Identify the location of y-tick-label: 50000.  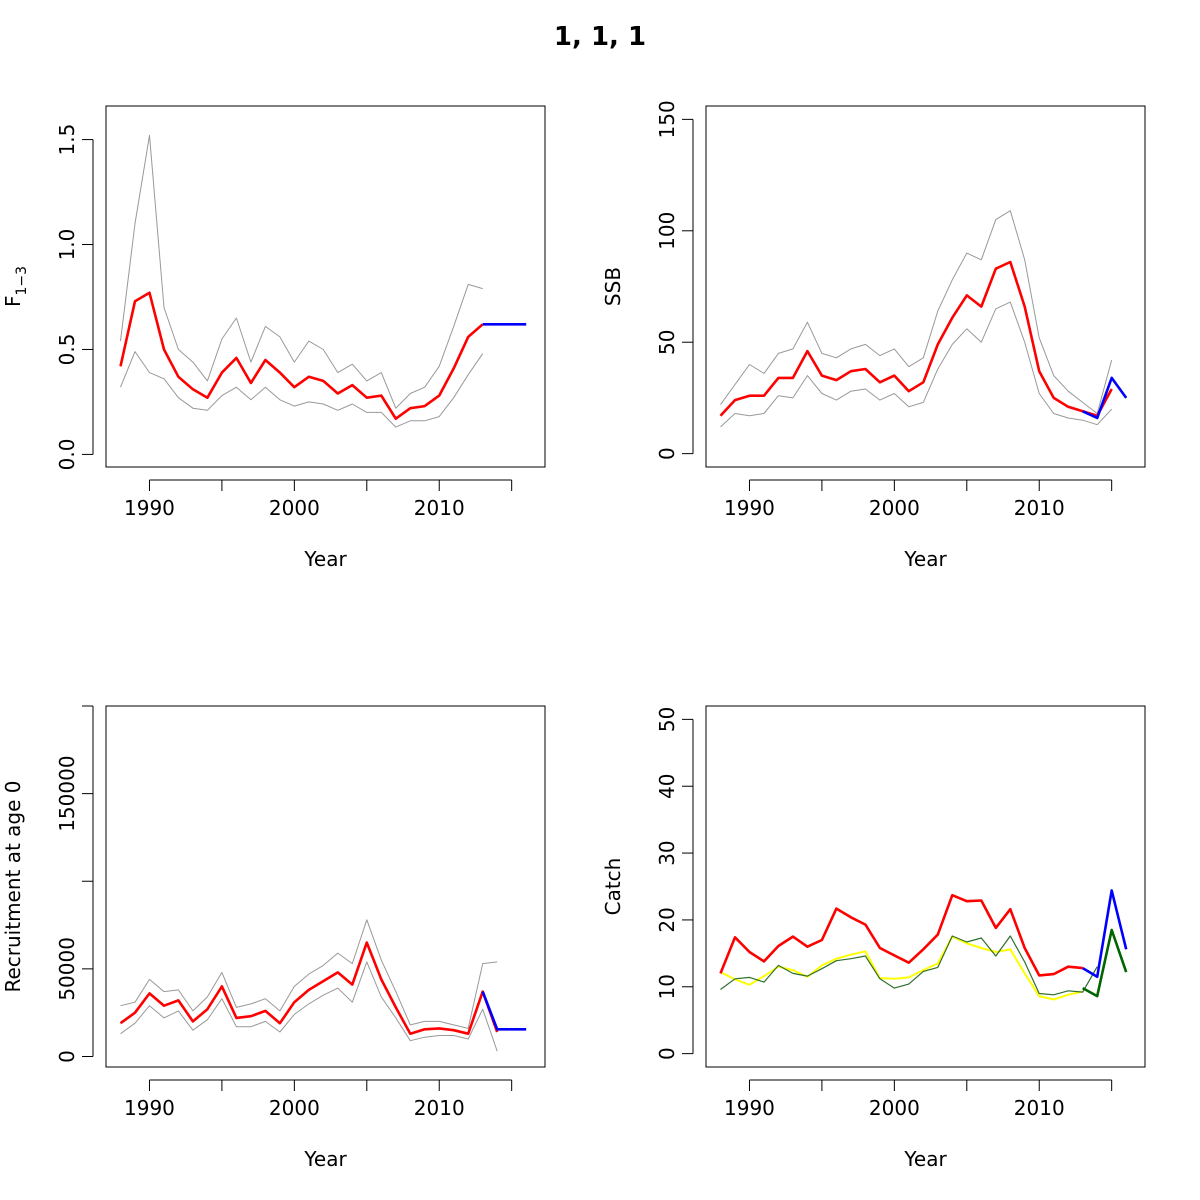
(67, 969).